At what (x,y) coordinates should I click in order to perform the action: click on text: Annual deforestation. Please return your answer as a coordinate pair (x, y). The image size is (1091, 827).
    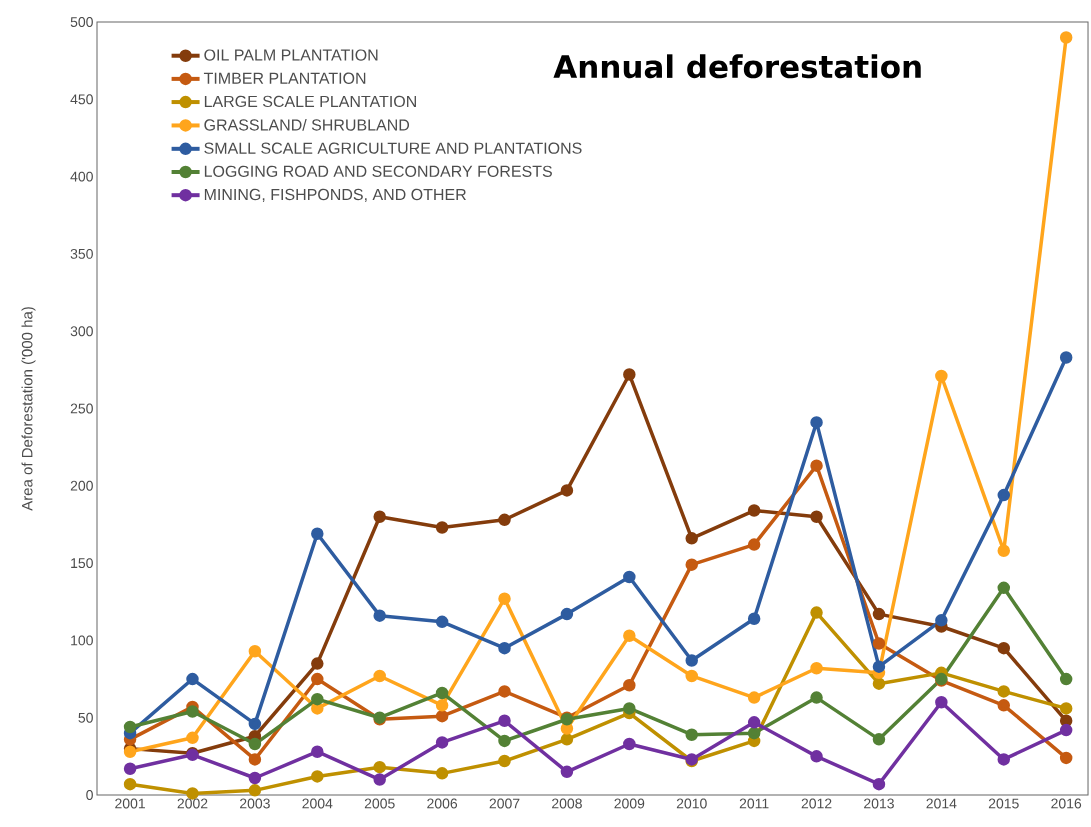
    Looking at the image, I should click on (737, 66).